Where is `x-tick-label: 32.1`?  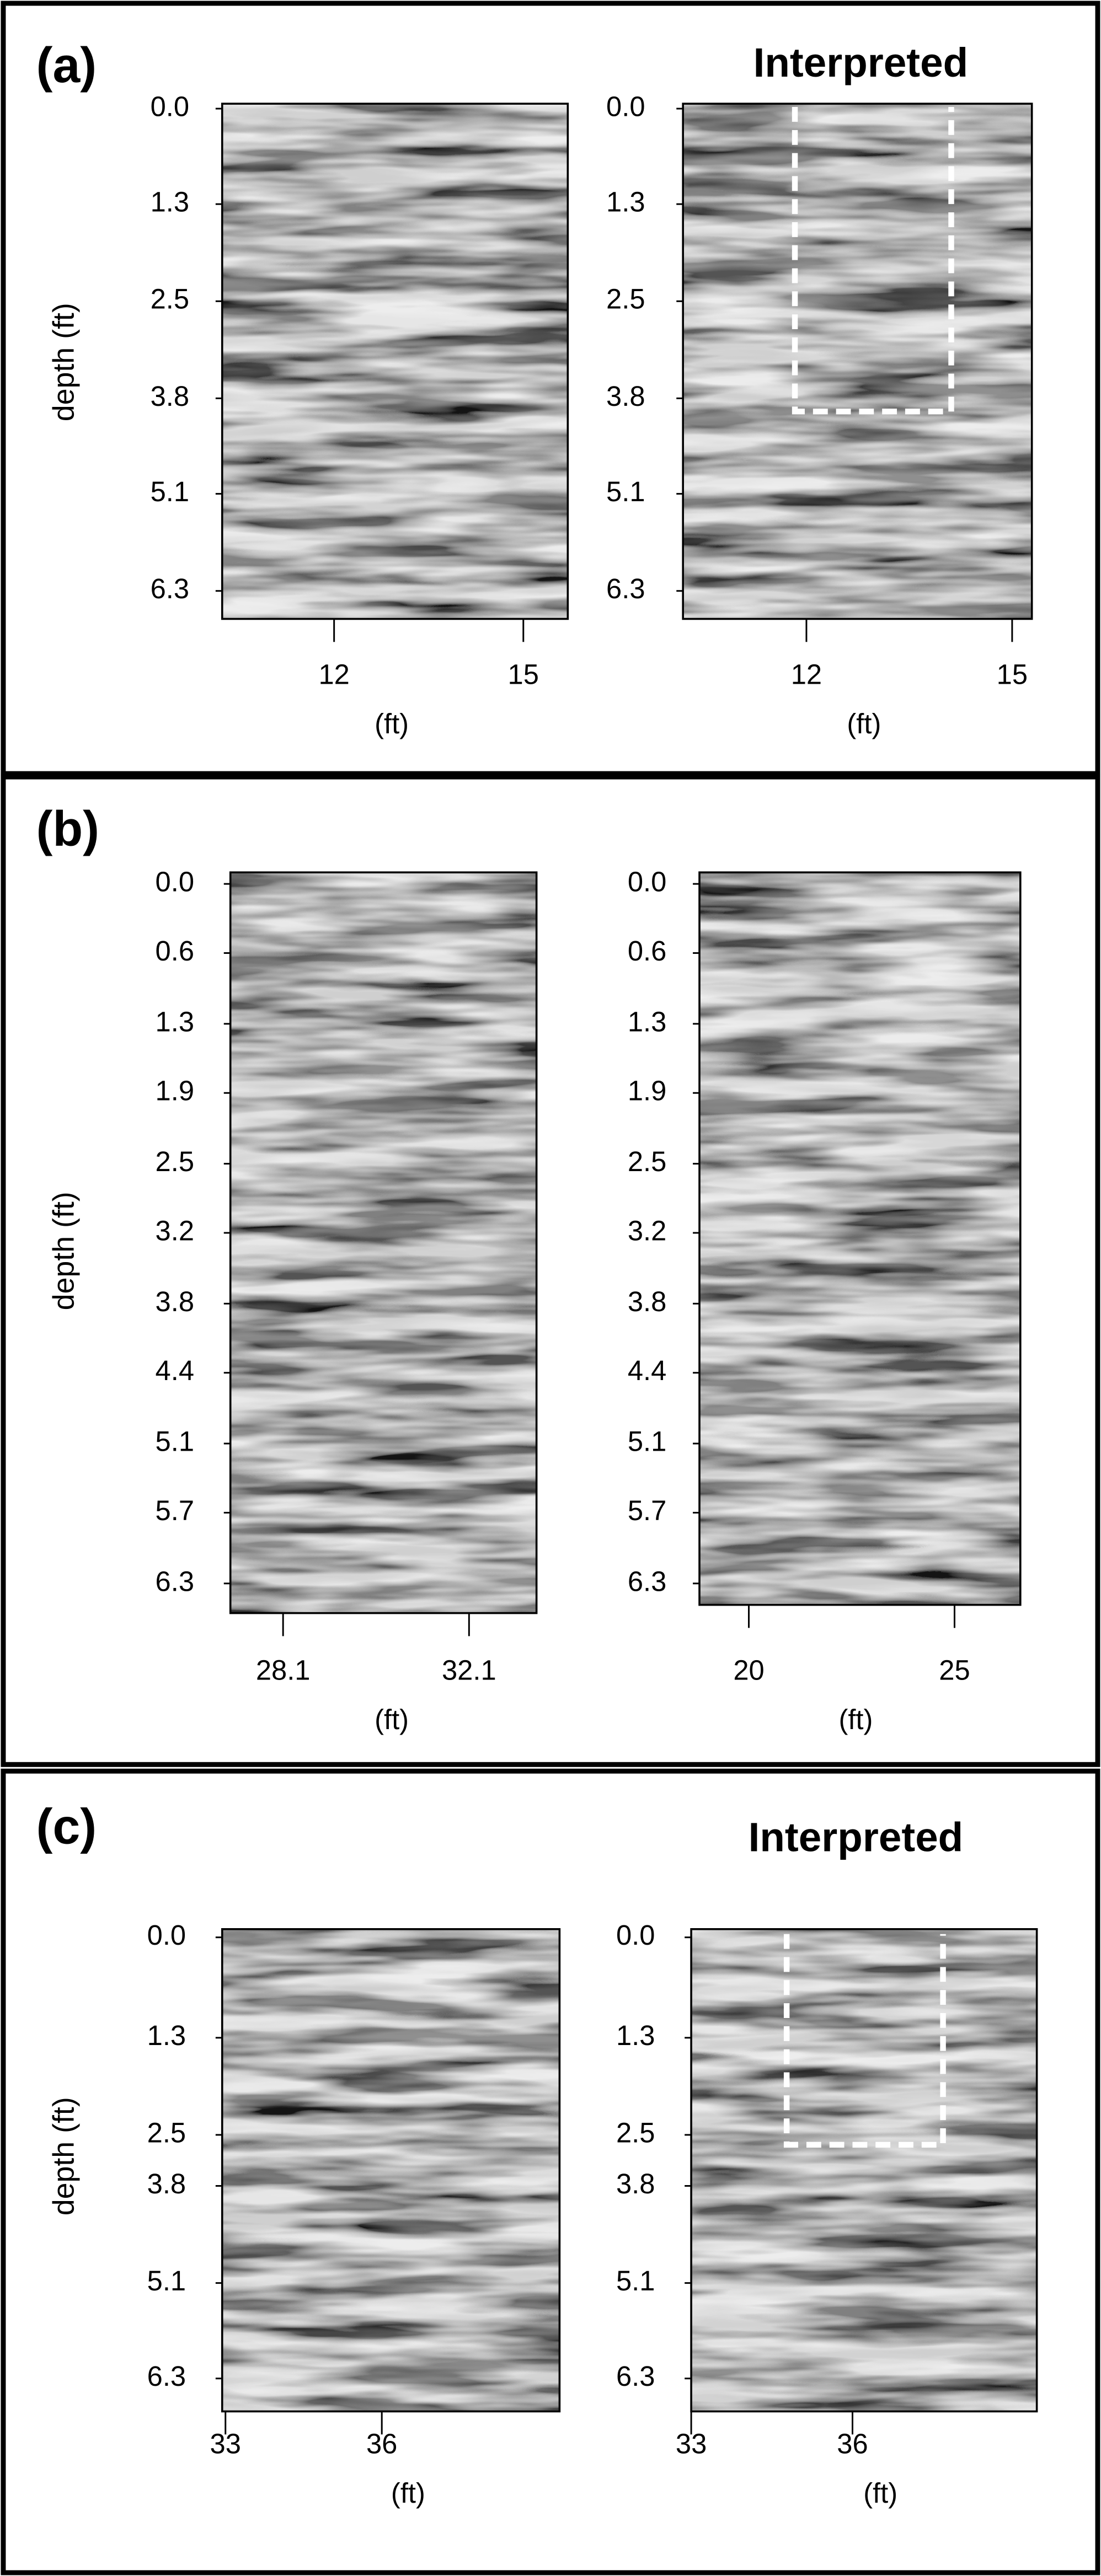 x-tick-label: 32.1 is located at coordinates (469, 1670).